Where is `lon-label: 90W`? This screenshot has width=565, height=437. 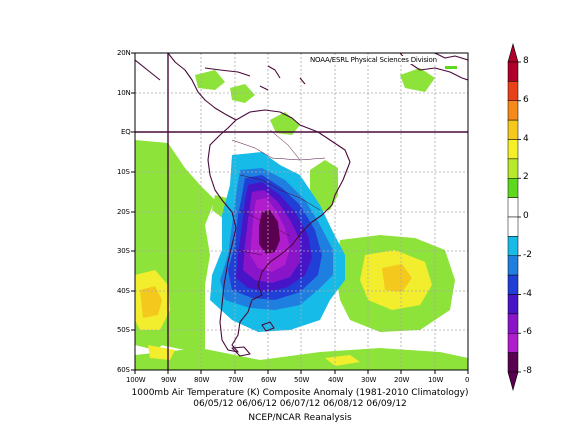 lon-label: 90W is located at coordinates (169, 380).